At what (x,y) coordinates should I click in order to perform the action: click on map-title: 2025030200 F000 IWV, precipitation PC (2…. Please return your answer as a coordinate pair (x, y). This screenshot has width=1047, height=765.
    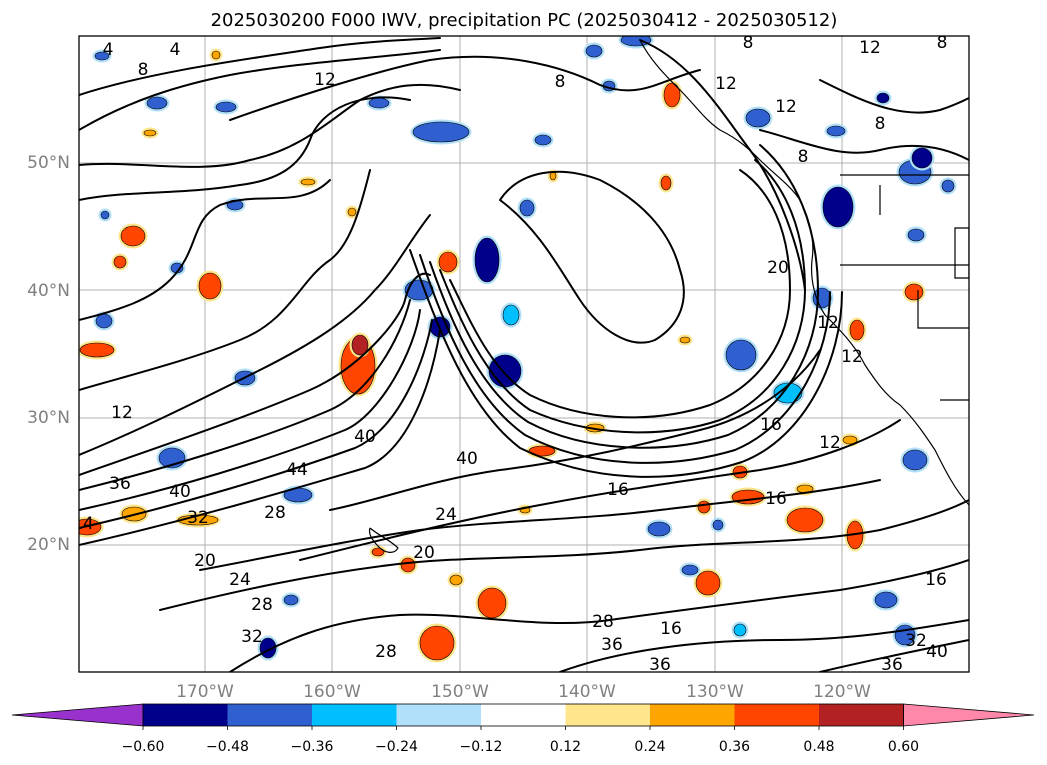
    Looking at the image, I should click on (524, 20).